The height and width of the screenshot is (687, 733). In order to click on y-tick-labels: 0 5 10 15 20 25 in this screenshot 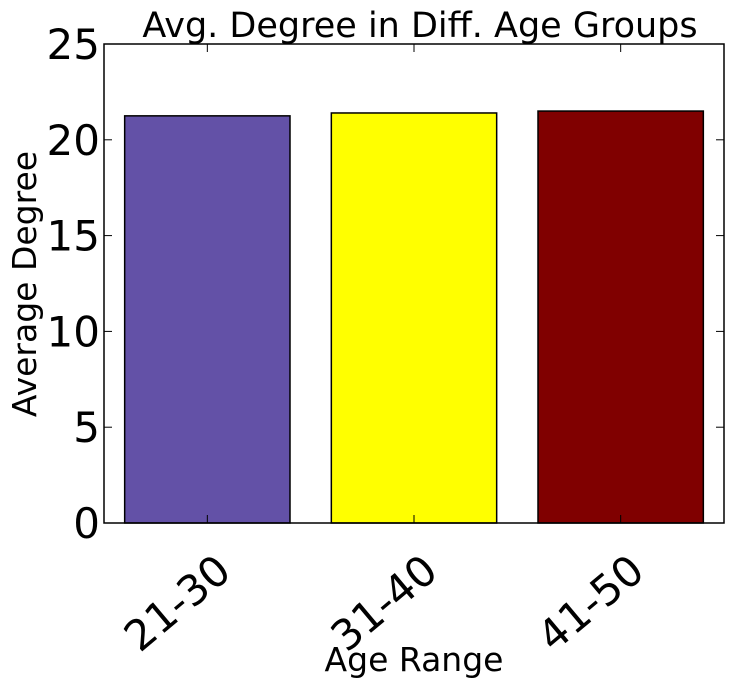, I will do `click(73, 284)`.